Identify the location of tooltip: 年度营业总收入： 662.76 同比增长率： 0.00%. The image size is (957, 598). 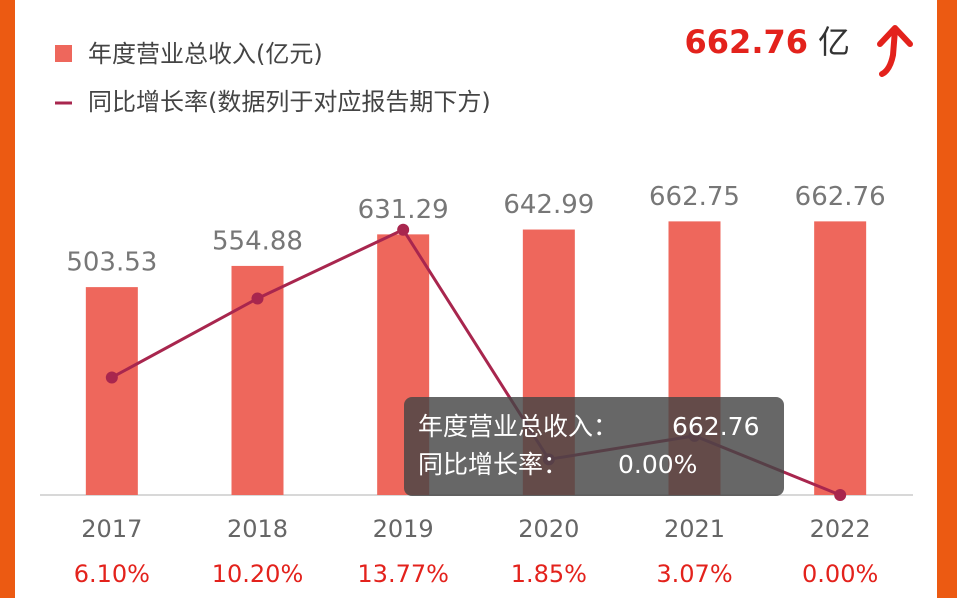
(594, 446).